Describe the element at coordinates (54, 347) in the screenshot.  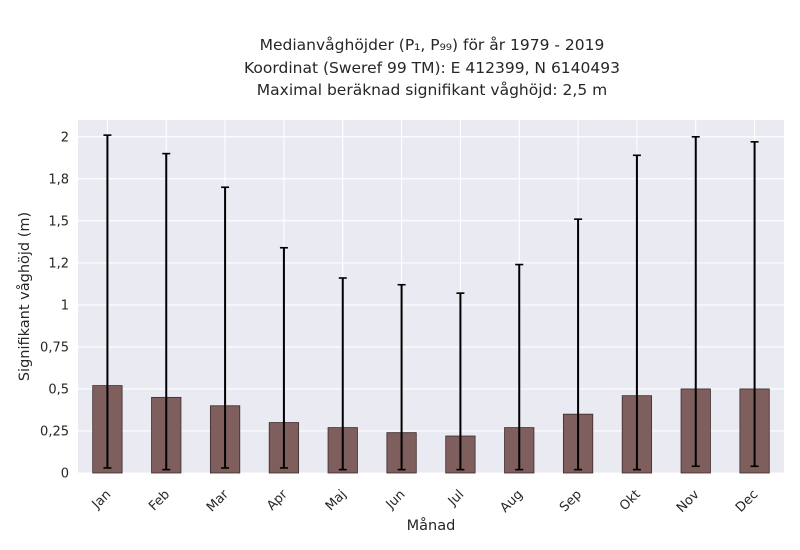
I see `y-tick-label: 0,75` at that location.